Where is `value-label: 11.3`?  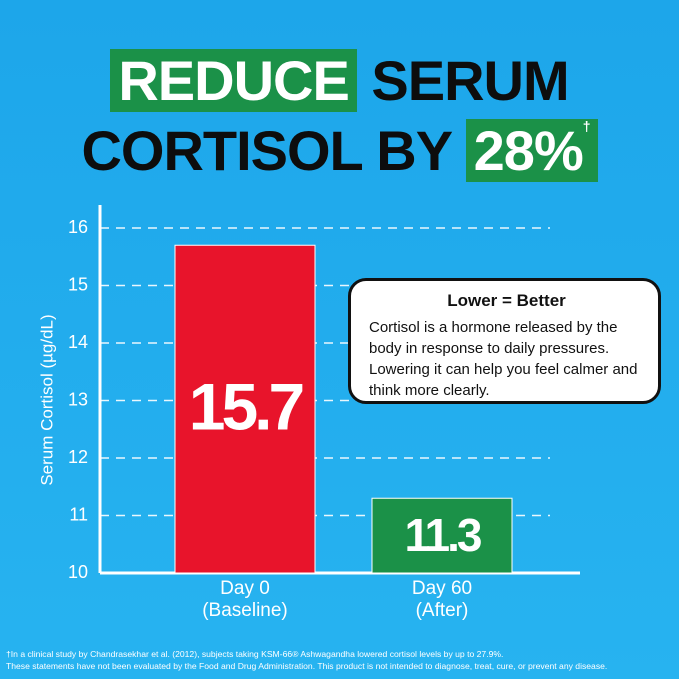 value-label: 11.3 is located at coordinates (443, 535).